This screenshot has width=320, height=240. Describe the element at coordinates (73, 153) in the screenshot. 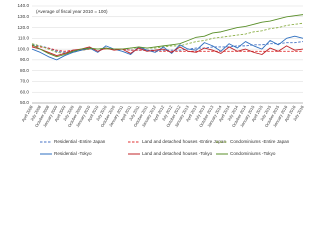

I see `legend-label: Residential -Tokyo` at that location.